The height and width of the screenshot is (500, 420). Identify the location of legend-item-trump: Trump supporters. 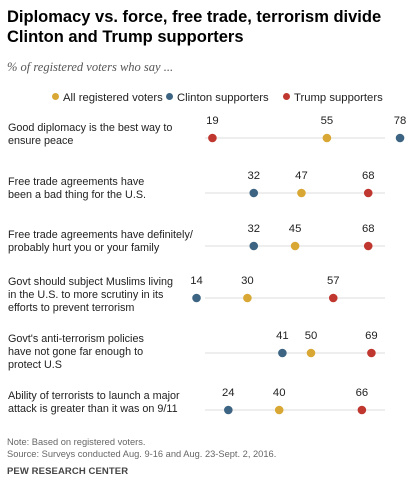
(333, 98).